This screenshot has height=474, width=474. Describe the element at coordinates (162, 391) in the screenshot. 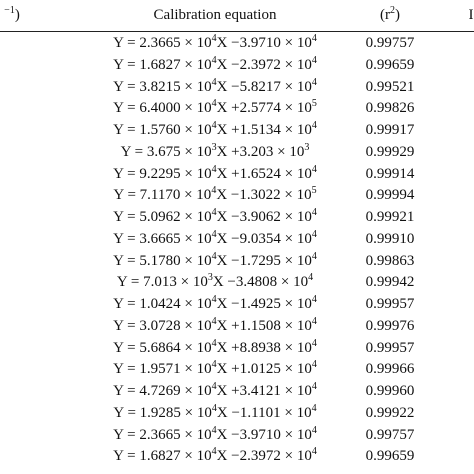

I see `text: Y = 4.7269 × 10` at that location.